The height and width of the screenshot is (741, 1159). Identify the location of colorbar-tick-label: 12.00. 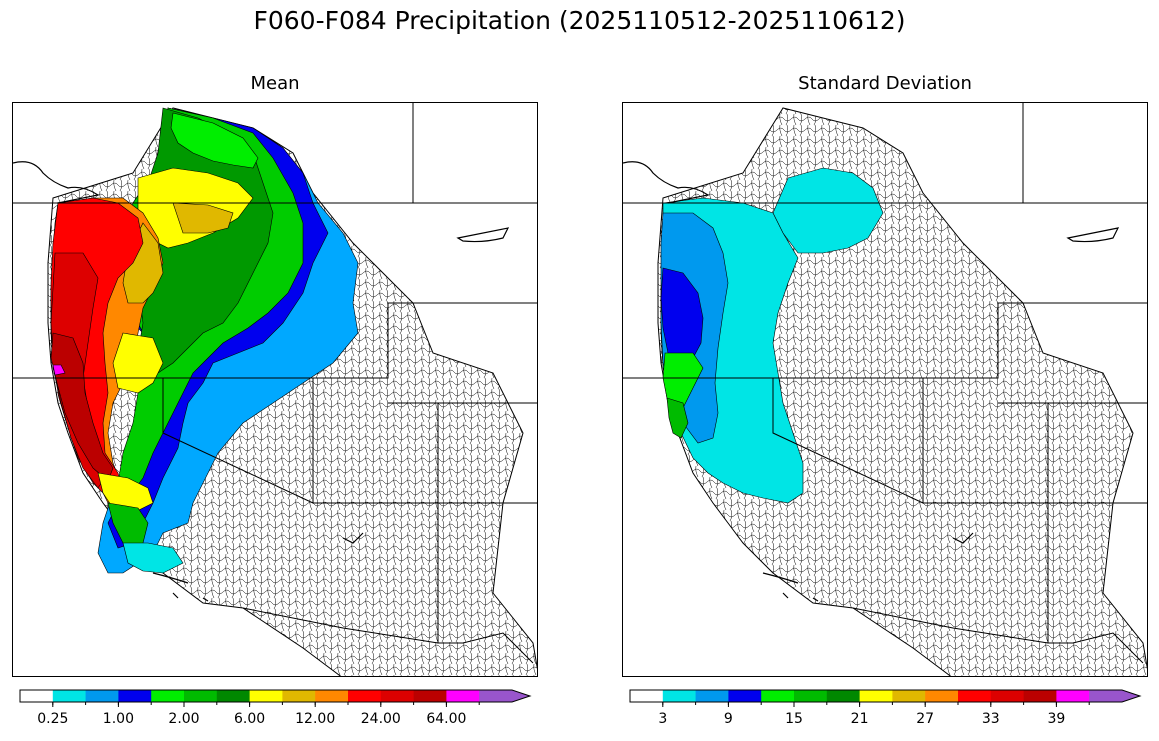
(315, 719).